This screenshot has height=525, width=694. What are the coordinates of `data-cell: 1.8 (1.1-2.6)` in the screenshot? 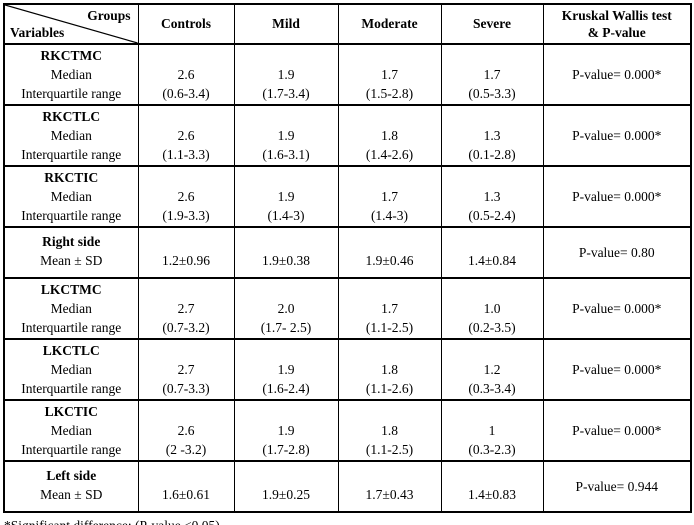 It's located at (389, 369).